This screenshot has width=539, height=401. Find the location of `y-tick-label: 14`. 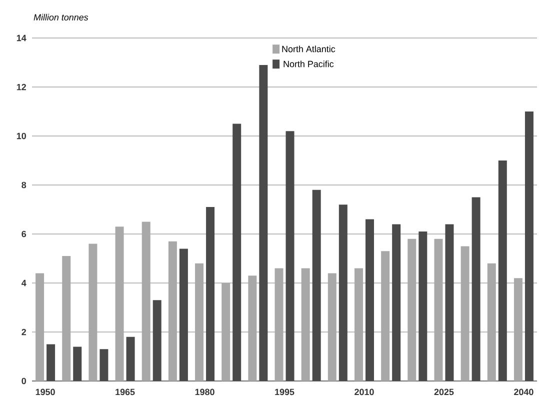

y-tick-label: 14 is located at coordinates (21, 38).